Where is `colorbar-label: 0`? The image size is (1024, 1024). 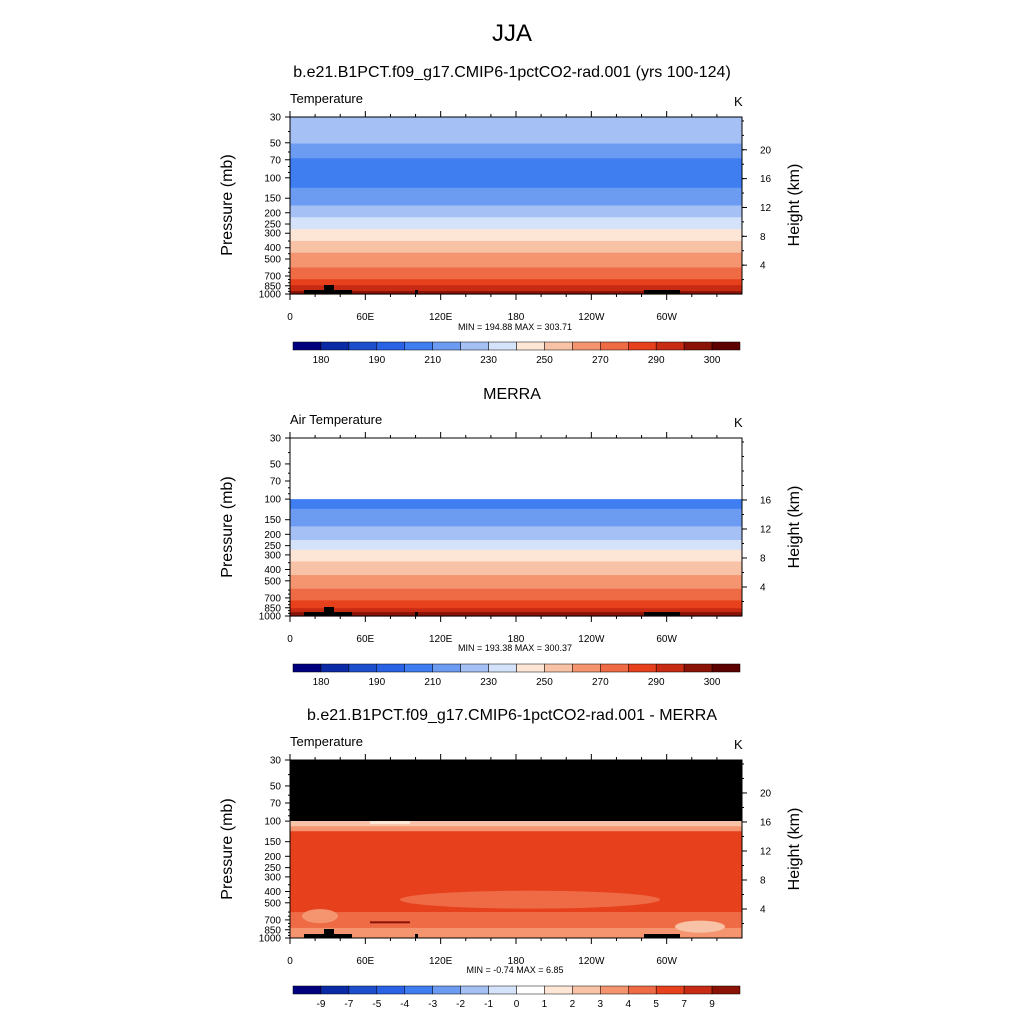 colorbar-label: 0 is located at coordinates (517, 1004).